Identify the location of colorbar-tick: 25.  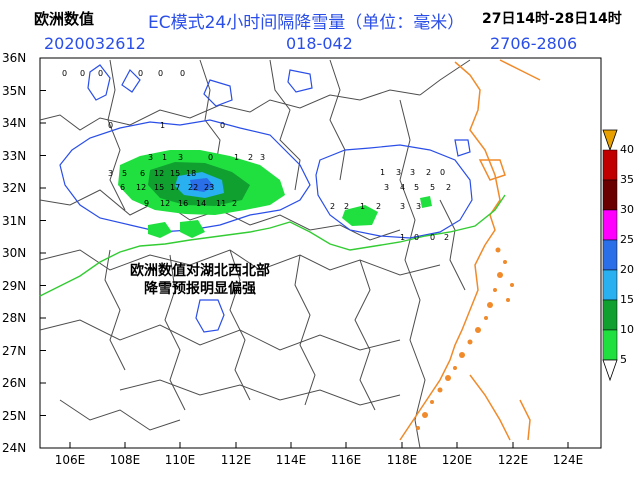
(627, 239).